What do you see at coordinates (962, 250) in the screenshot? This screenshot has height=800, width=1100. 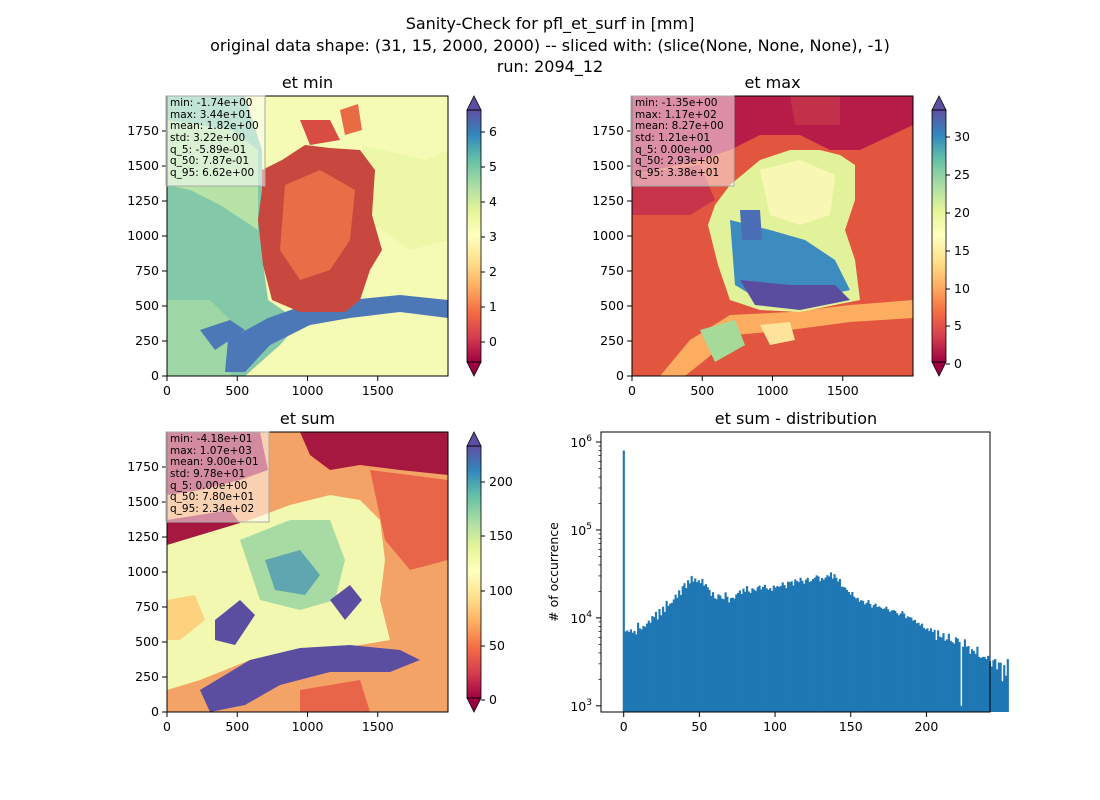 I see `colorbar-tick-label: 15` at bounding box center [962, 250].